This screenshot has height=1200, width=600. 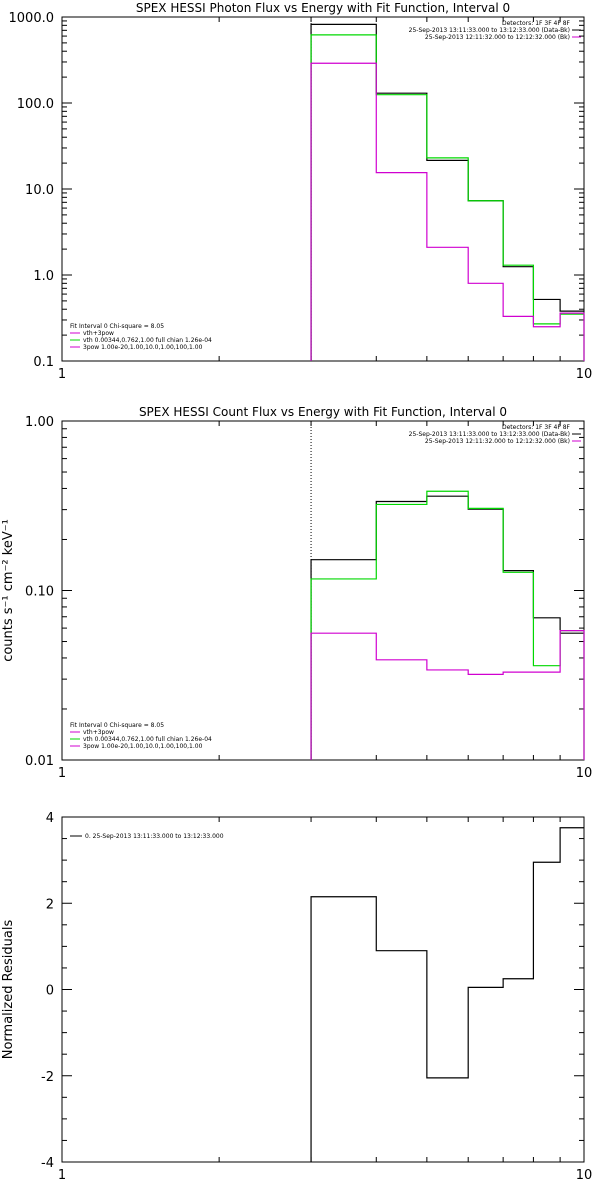 I want to click on y-tick-label: -4, so click(x=47, y=1163).